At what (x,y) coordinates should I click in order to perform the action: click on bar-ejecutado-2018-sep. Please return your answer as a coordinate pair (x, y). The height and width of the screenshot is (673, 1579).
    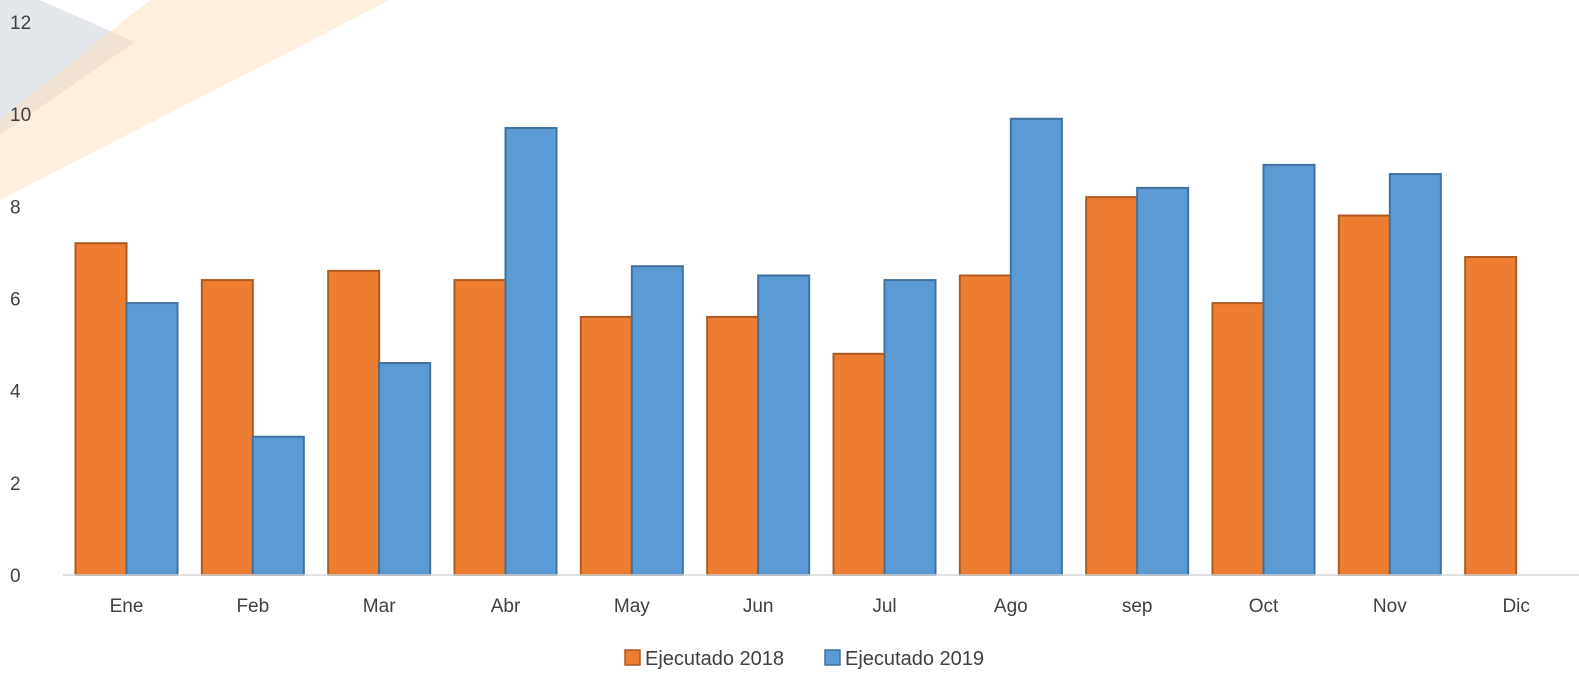
    Looking at the image, I should click on (1112, 386).